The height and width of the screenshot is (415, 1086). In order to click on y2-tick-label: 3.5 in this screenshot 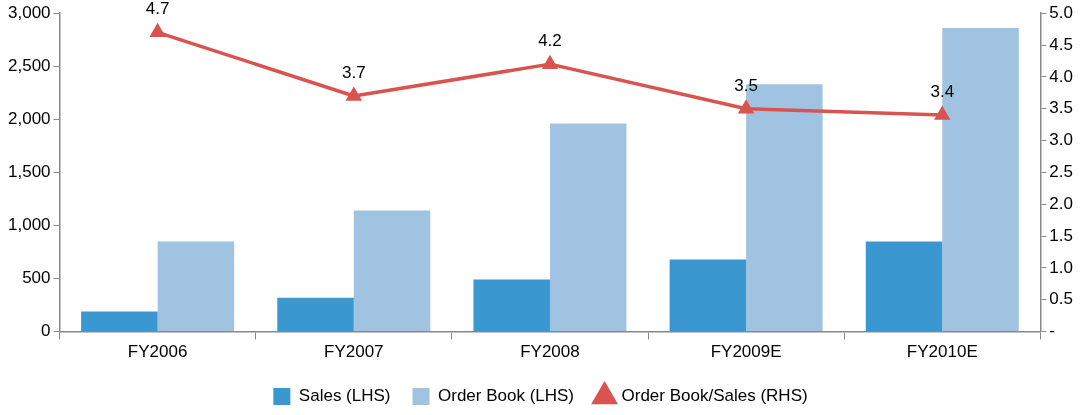, I will do `click(1061, 108)`.